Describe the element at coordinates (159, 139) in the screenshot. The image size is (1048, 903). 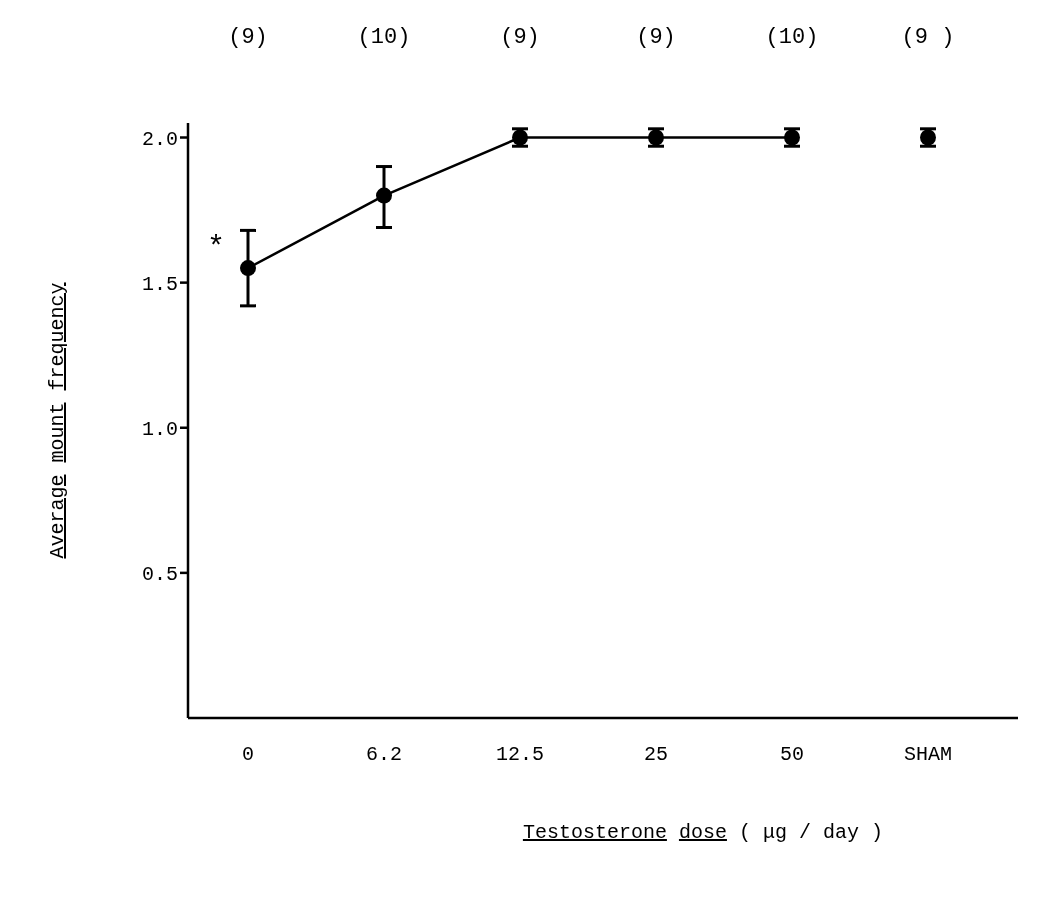
I see `y-tick-label: 2.0` at that location.